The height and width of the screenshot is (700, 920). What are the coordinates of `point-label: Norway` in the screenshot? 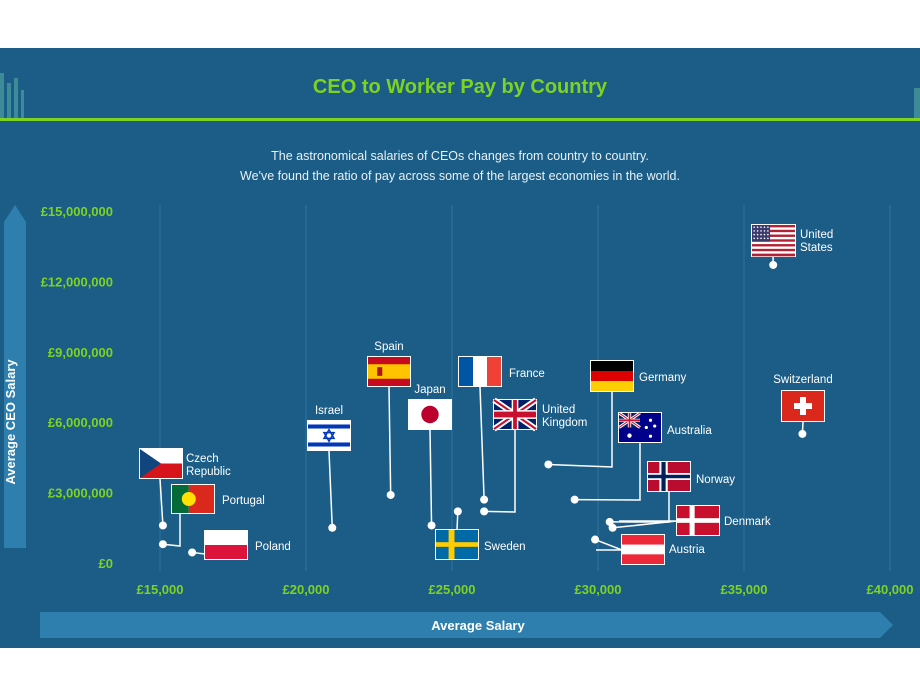 It's located at (715, 480).